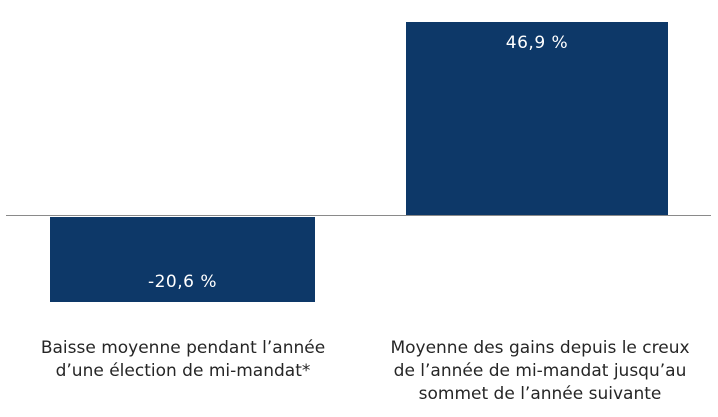 The height and width of the screenshot is (417, 718). Describe the element at coordinates (182, 259) in the screenshot. I see `bar-midterm-decline: -20,6 %` at that location.